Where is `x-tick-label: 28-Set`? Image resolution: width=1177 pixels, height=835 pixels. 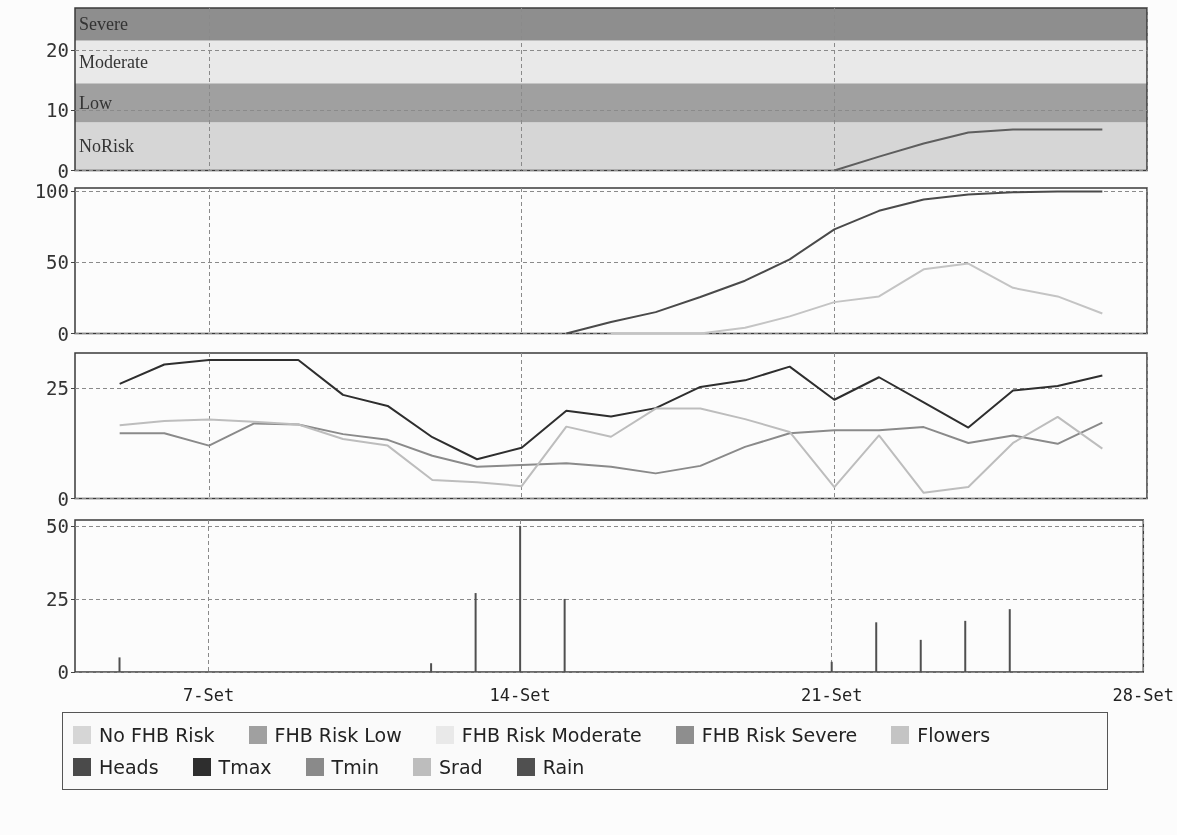
x-tick-label: 28-Set is located at coordinates (1143, 694).